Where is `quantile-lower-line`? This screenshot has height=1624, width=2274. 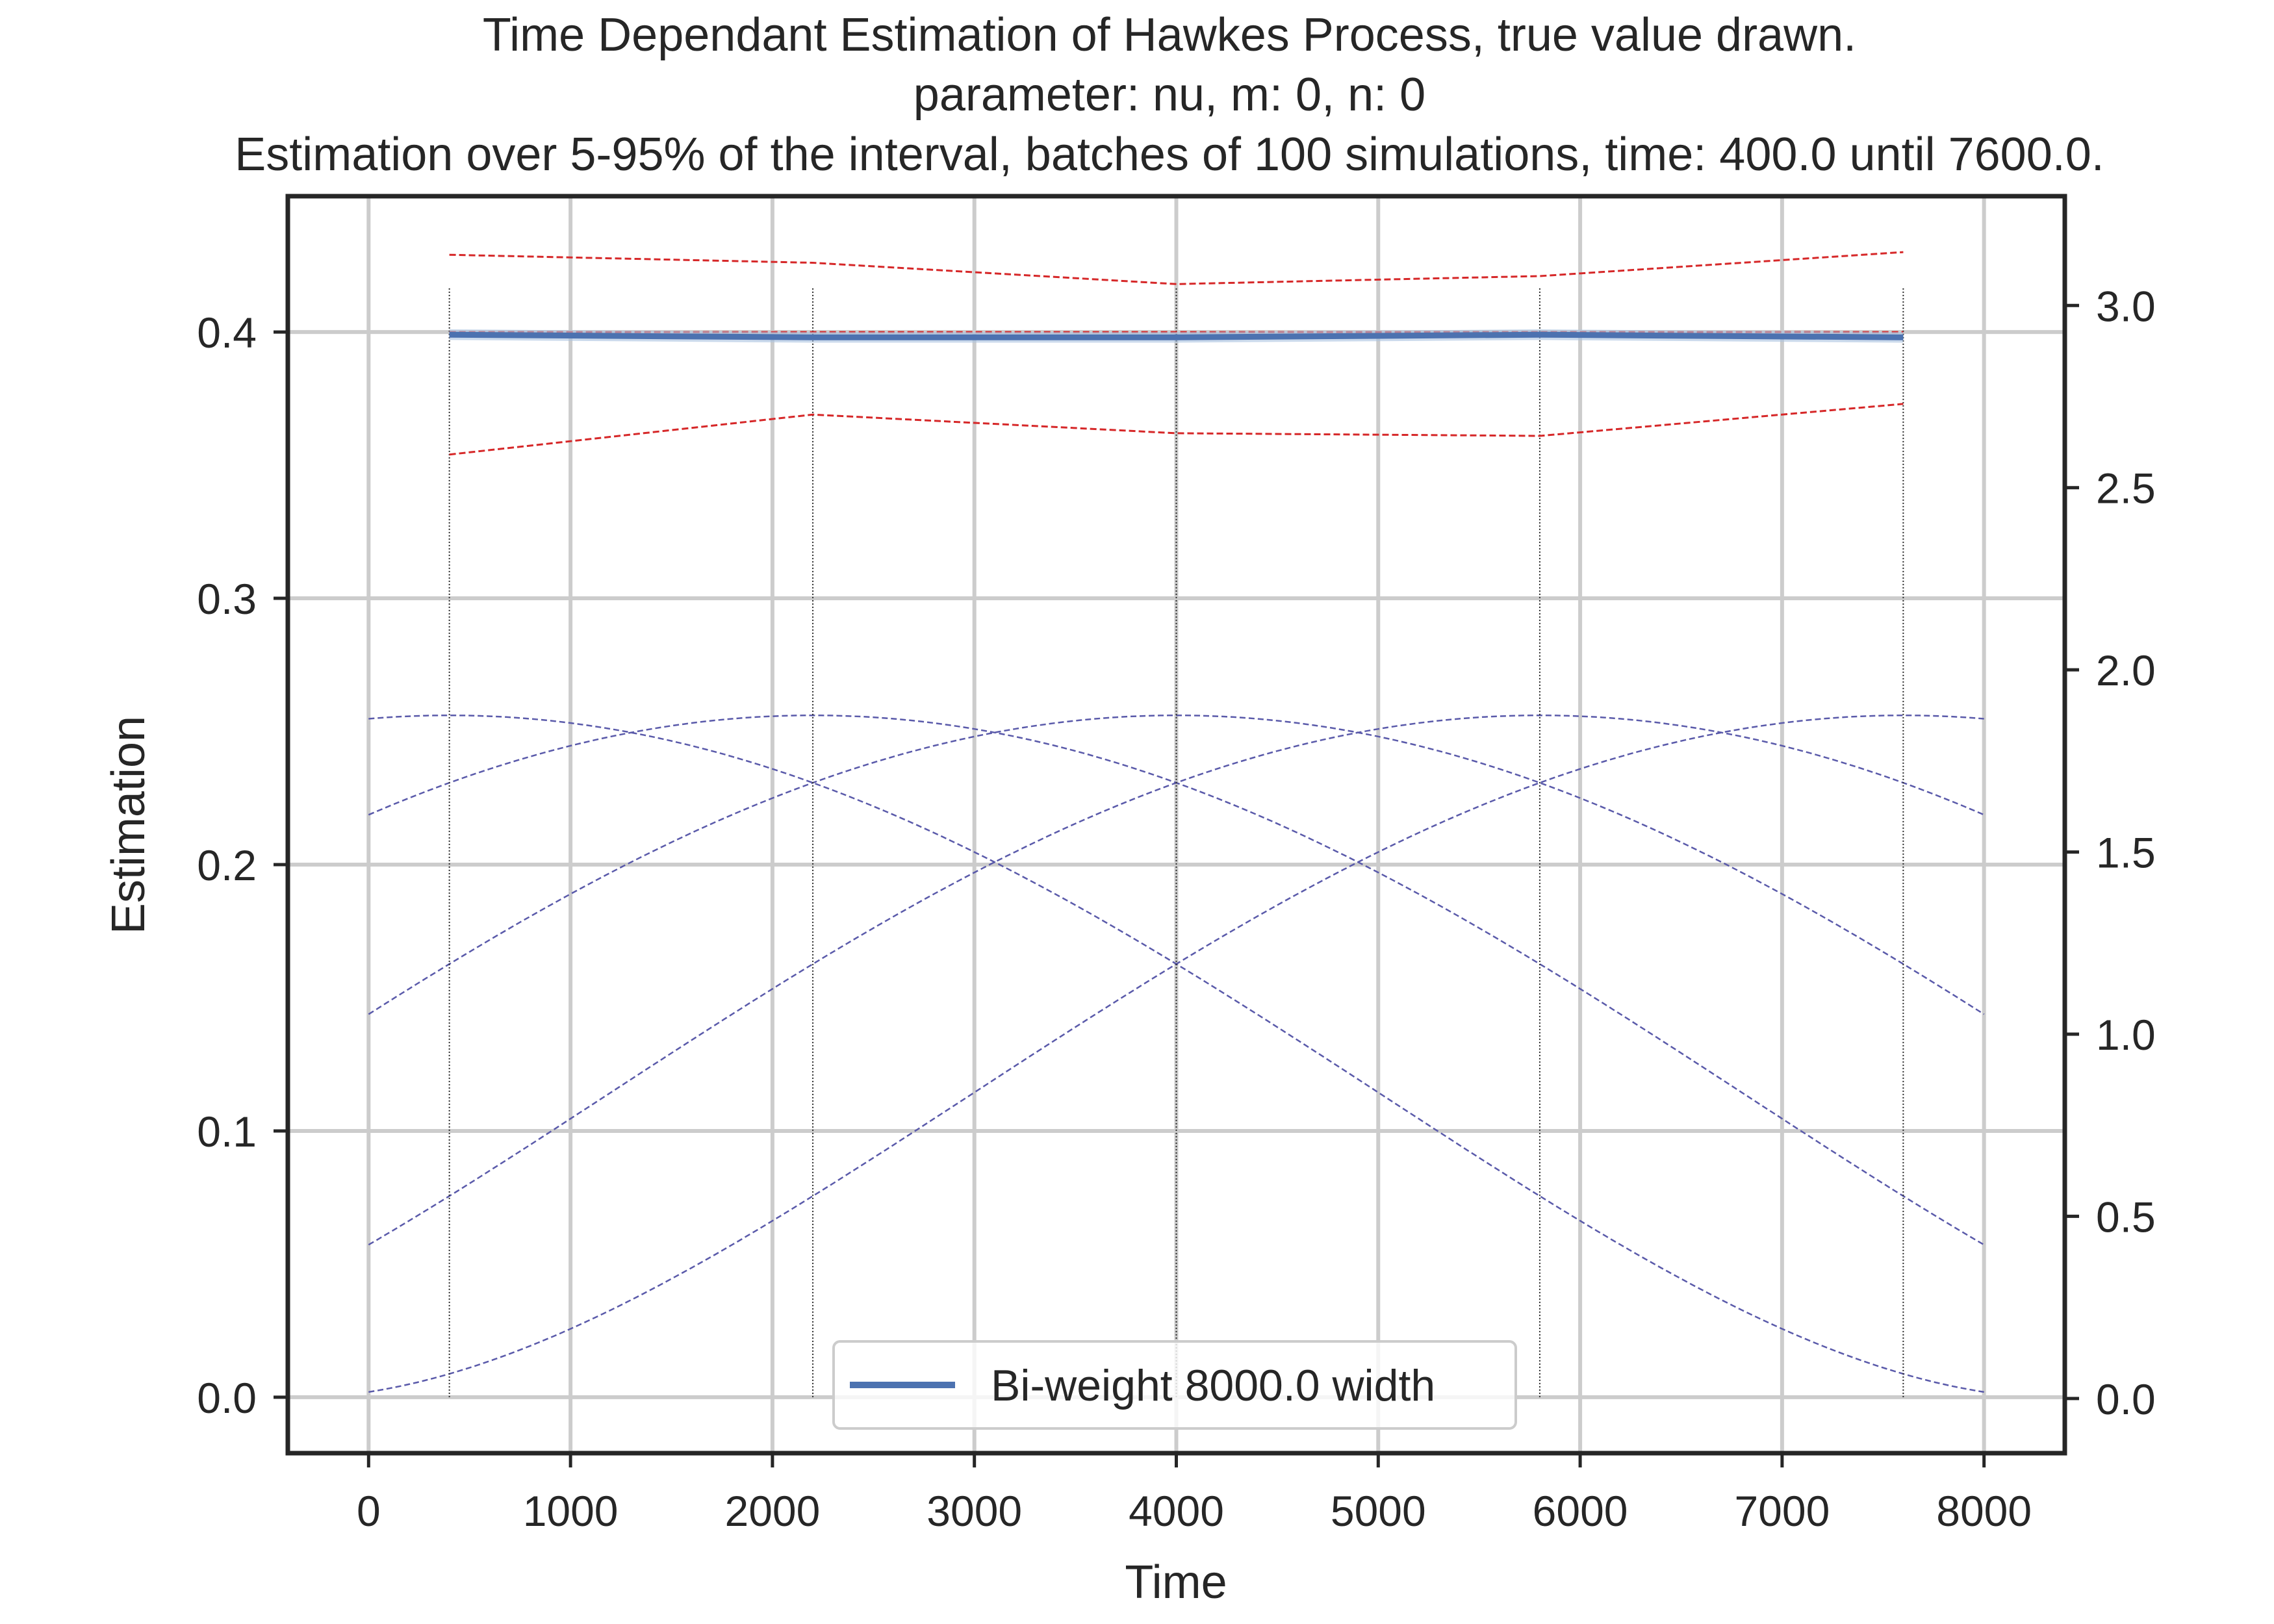 quantile-lower-line is located at coordinates (1176, 429).